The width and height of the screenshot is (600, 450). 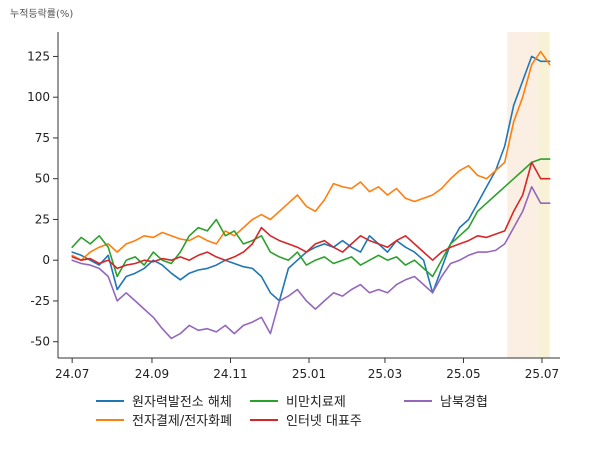 What do you see at coordinates (152, 374) in the screenshot?
I see `x-tick-label: 24.09` at bounding box center [152, 374].